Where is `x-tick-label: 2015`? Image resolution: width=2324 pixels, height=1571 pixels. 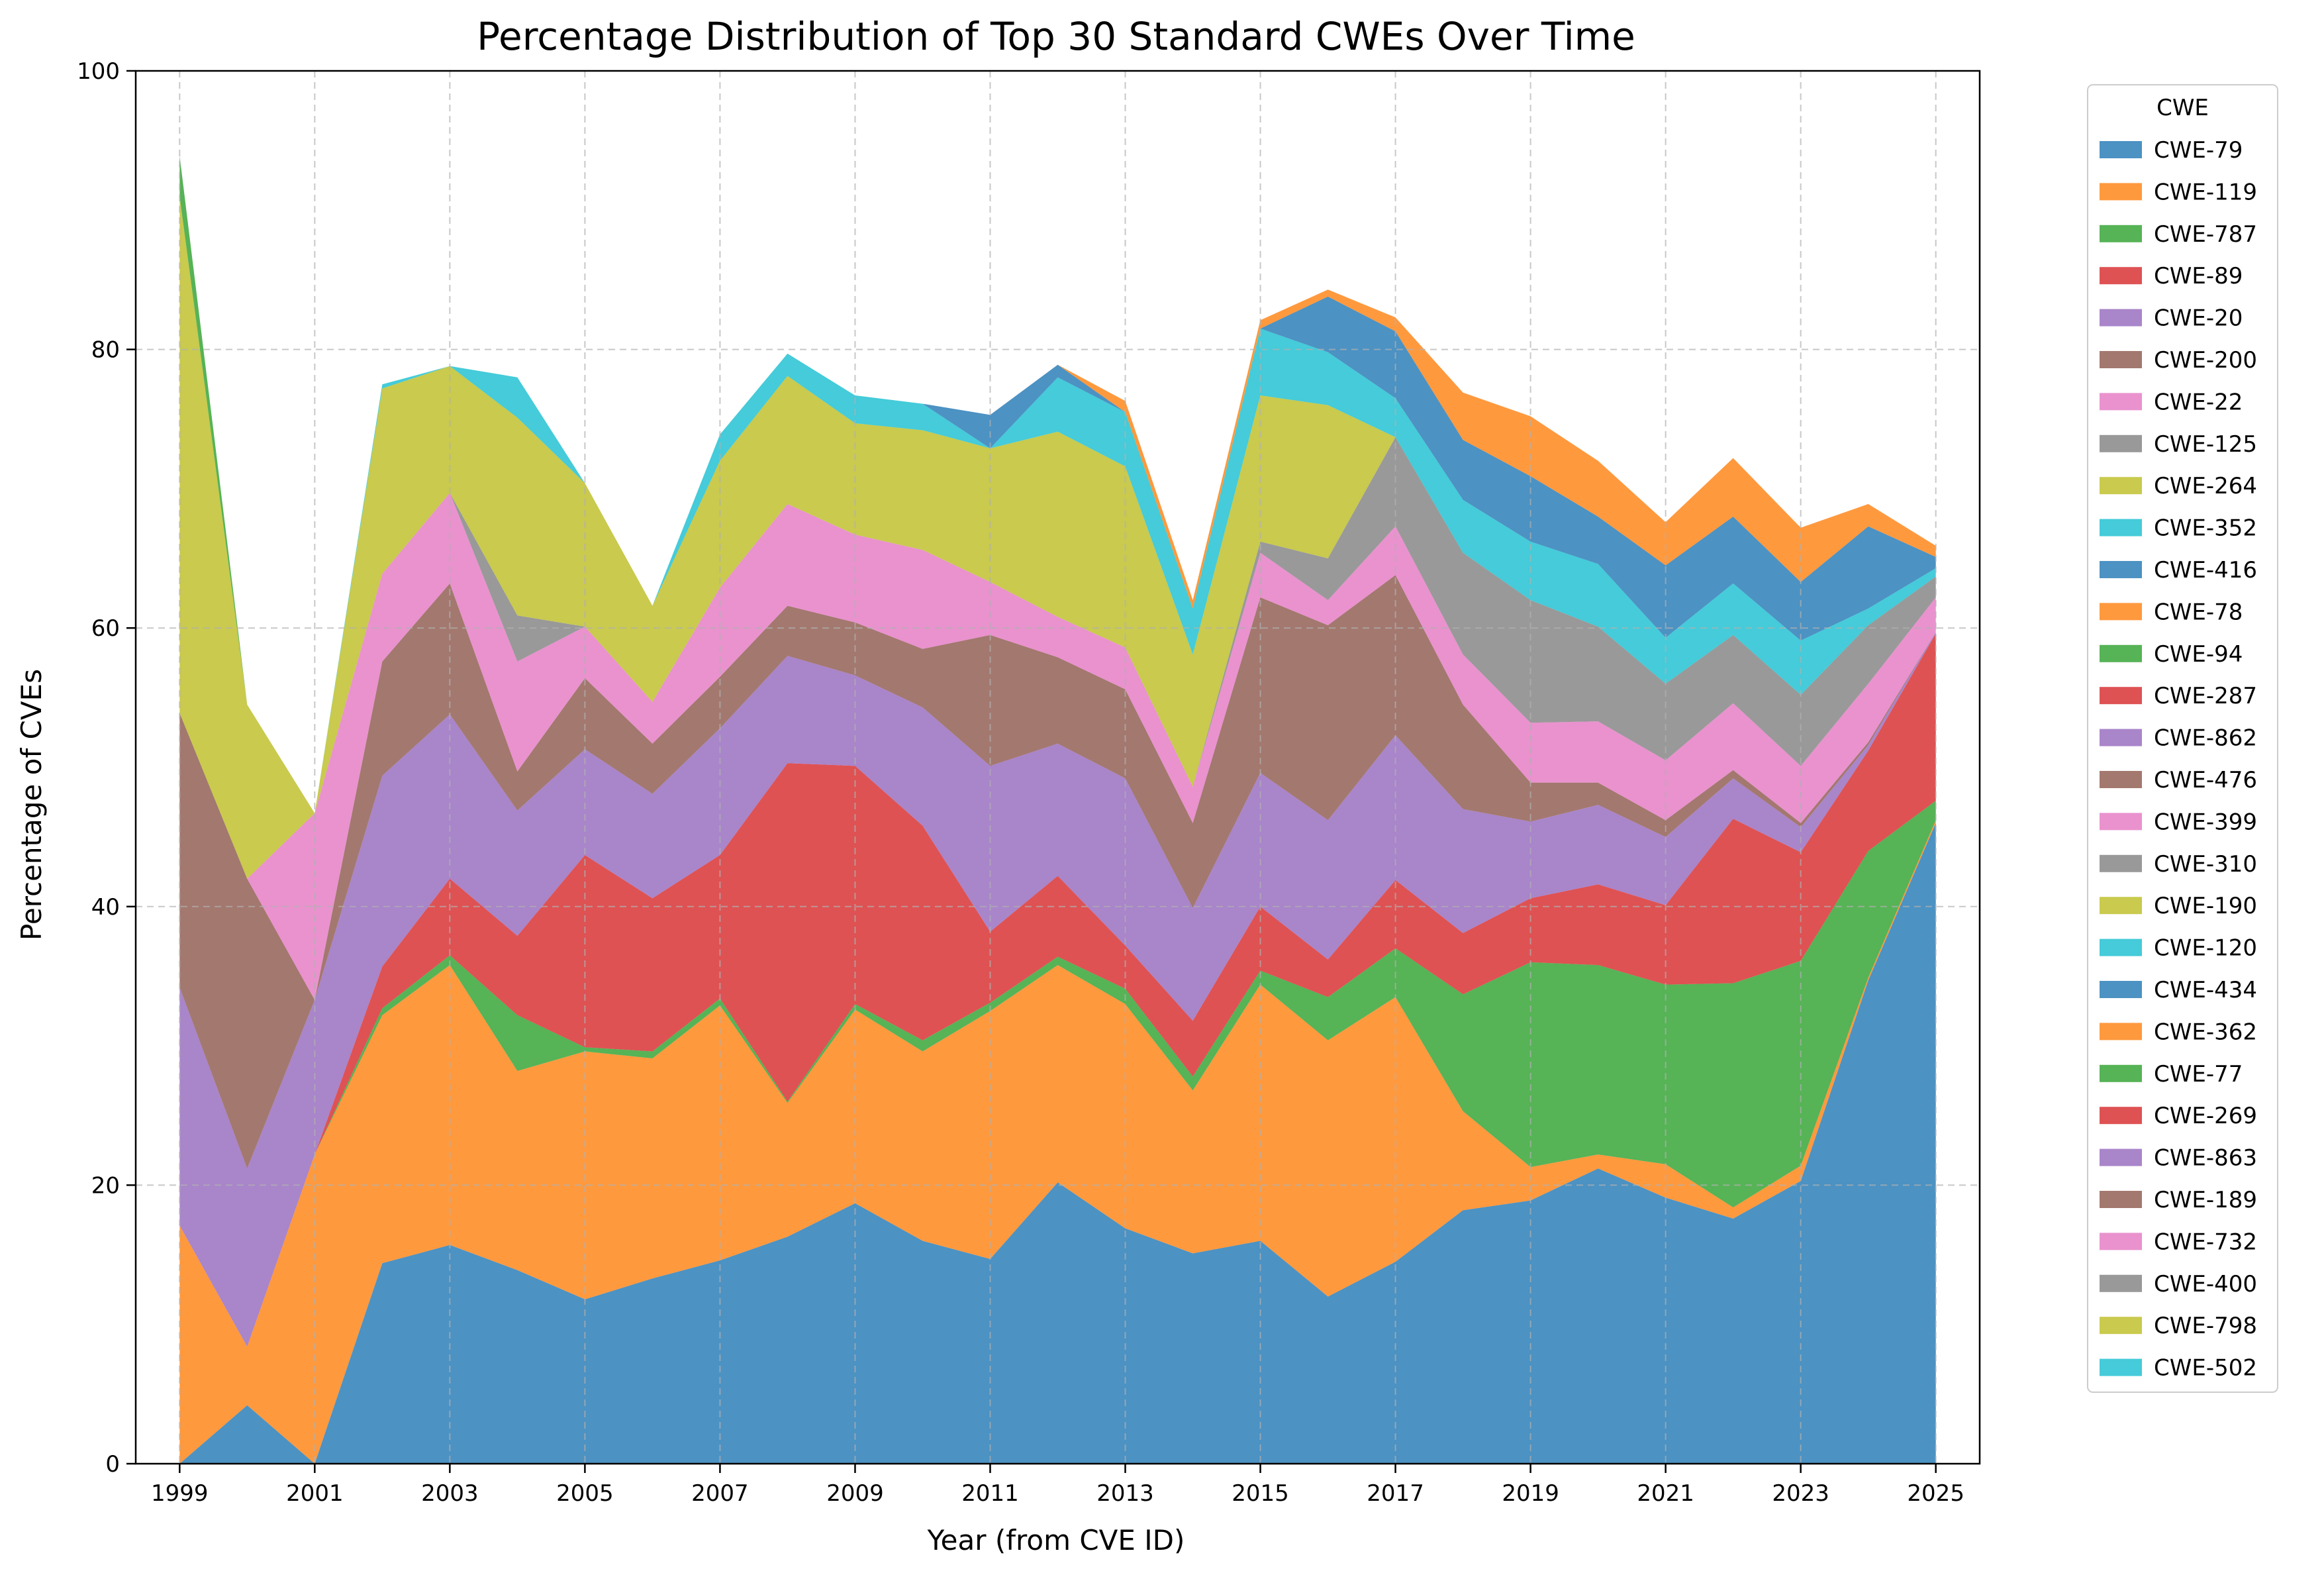 x-tick-label: 2015 is located at coordinates (1260, 1493).